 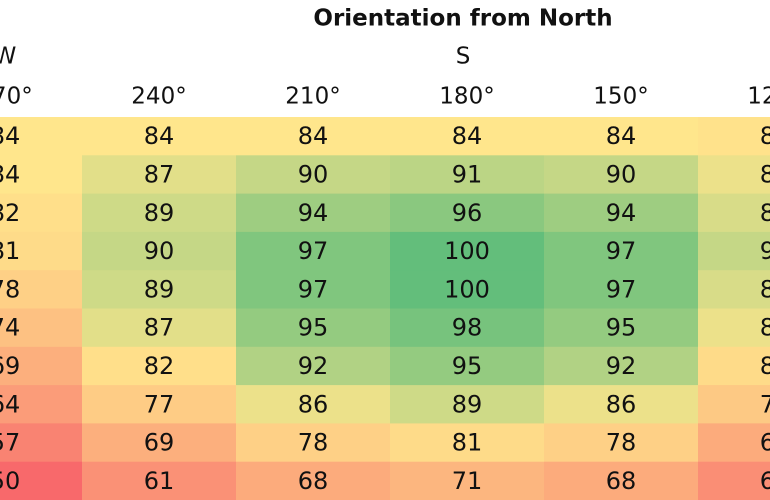 I want to click on column-header: 210°, so click(x=312, y=97).